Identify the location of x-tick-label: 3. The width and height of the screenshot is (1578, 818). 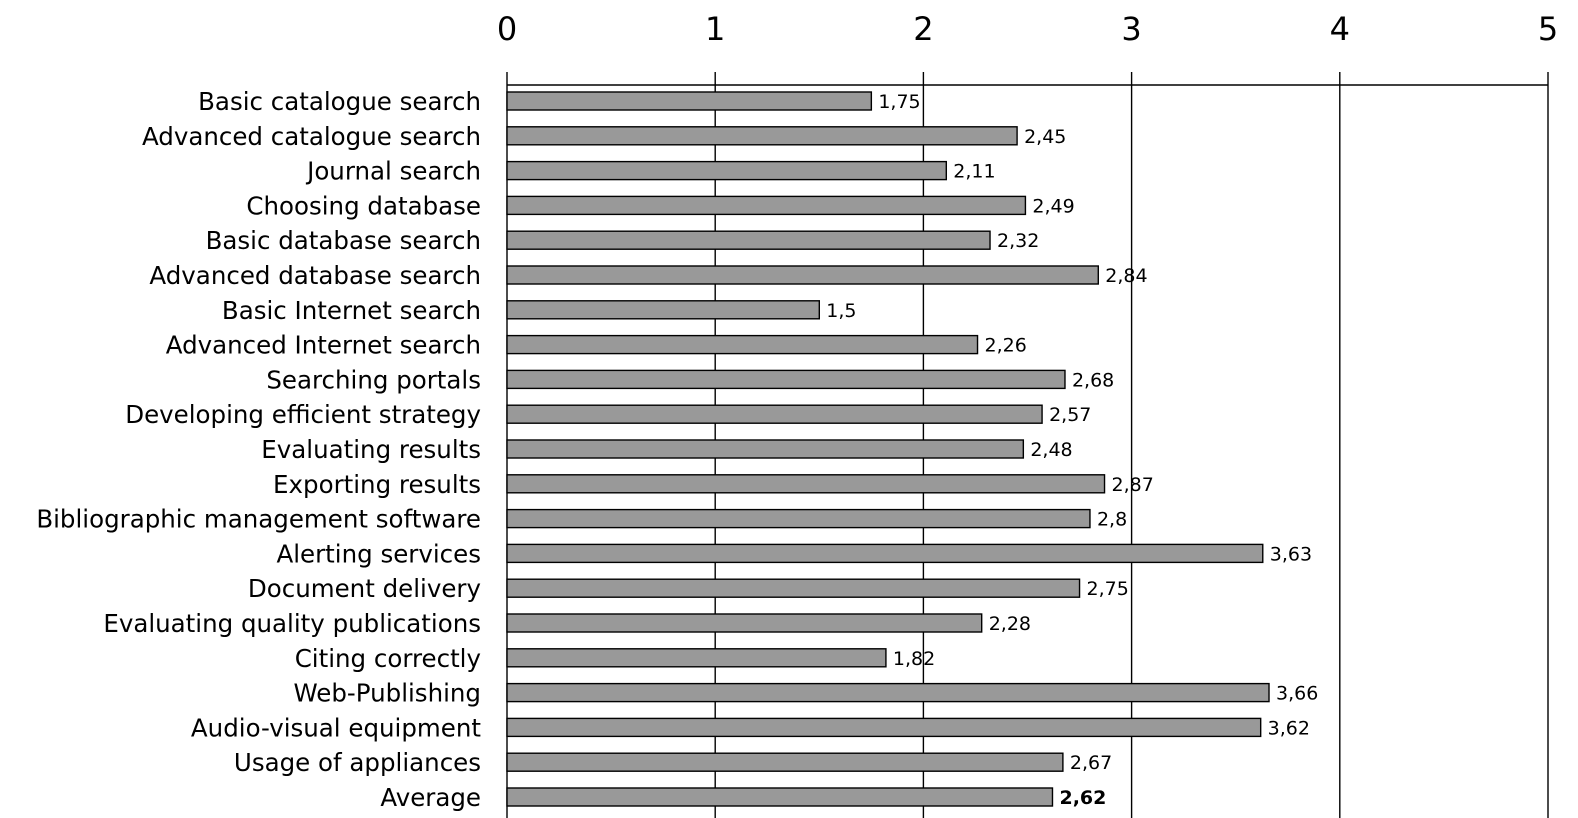
(1131, 29).